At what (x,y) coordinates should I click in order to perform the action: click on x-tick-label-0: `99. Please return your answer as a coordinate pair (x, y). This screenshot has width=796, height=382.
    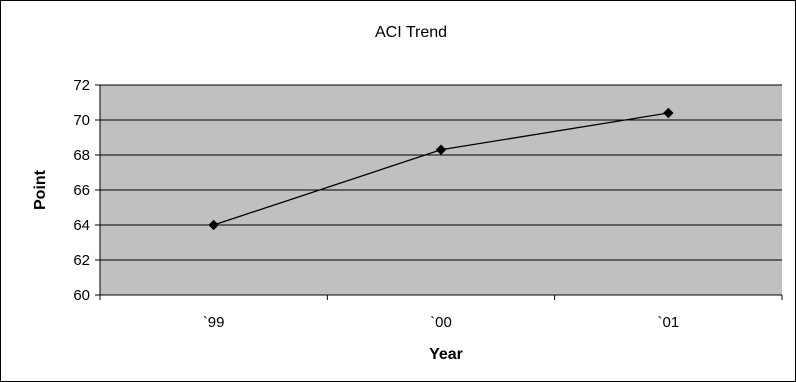
    Looking at the image, I should click on (214, 322).